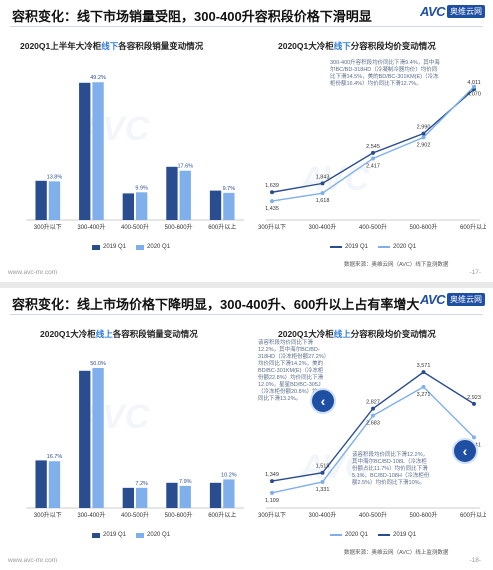 This screenshot has height=570, width=493. What do you see at coordinates (112, 46) in the screenshot?
I see `chart-subtitle: 2020Q1上半年大冷柜线下各容积段销量变动情况` at bounding box center [112, 46].